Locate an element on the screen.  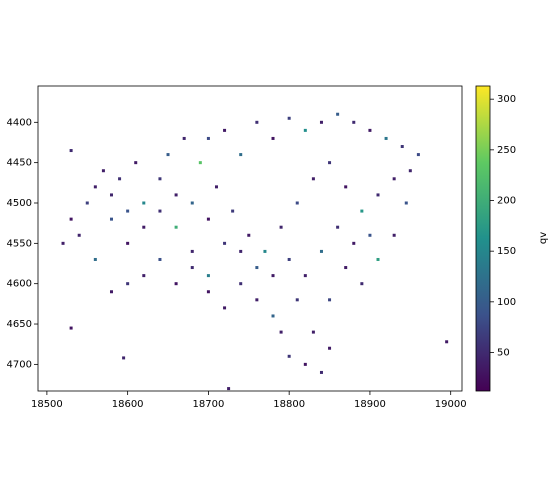
colorbar-tick-label: 50 is located at coordinates (503, 352).